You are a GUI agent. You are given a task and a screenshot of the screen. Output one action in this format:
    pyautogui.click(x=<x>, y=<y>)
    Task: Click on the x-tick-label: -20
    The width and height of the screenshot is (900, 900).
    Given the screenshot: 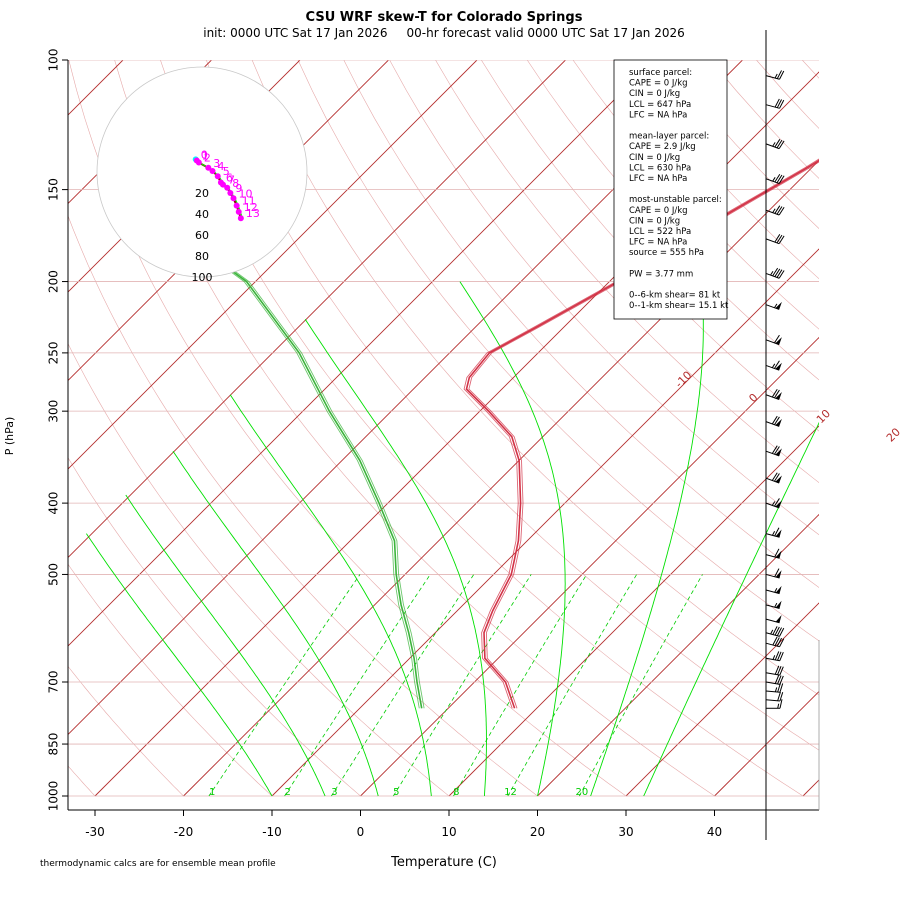 What is the action you would take?
    pyautogui.click(x=184, y=832)
    